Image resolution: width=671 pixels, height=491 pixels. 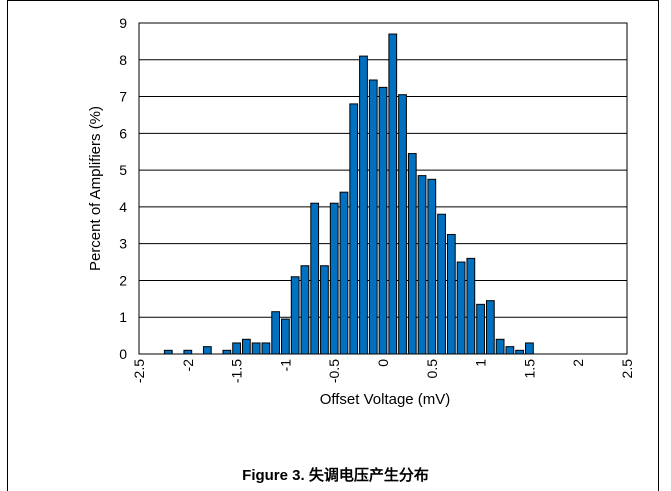 What do you see at coordinates (123, 133) in the screenshot?
I see `y-tick-label: 6` at bounding box center [123, 133].